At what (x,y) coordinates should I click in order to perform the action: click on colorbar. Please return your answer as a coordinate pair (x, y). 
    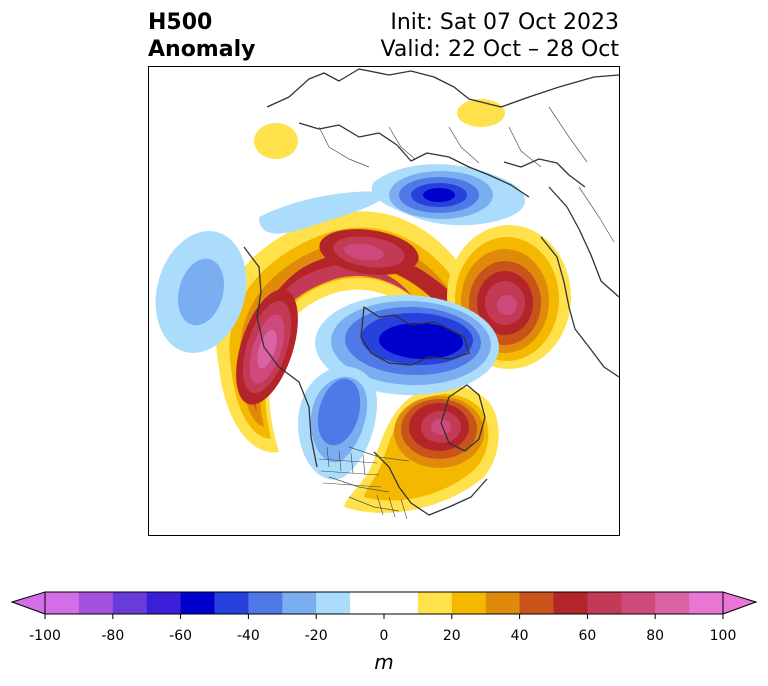
    Looking at the image, I should click on (384, 605).